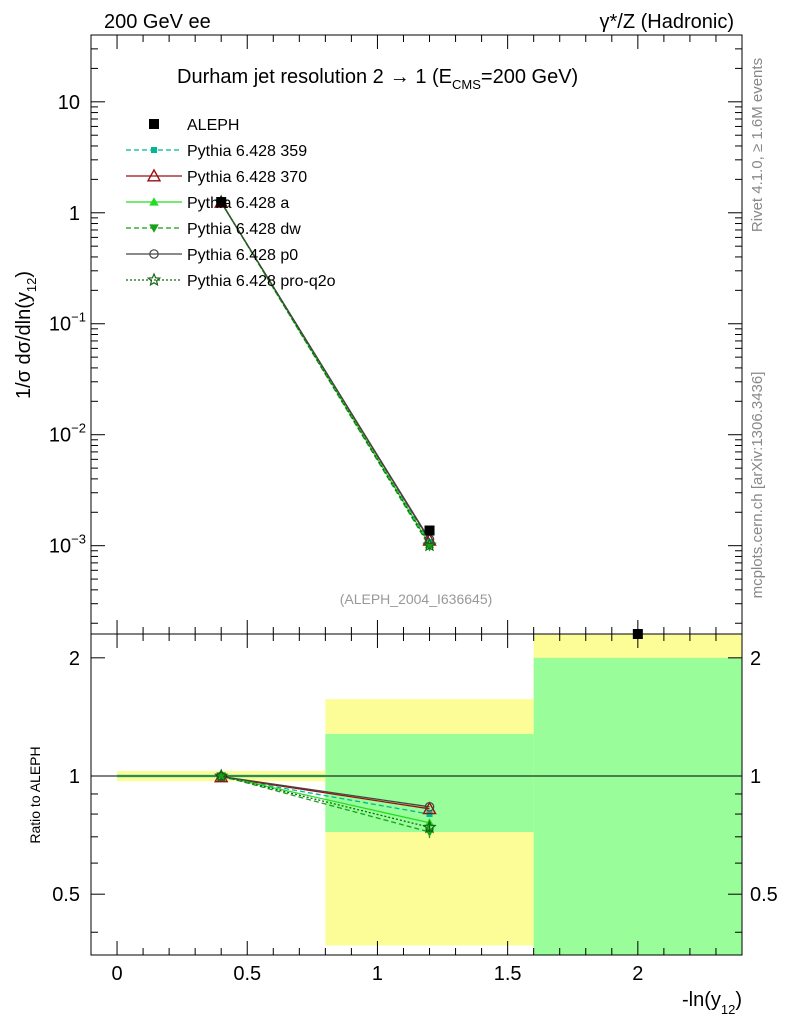 This screenshot has width=786, height=1024. What do you see at coordinates (755, 659) in the screenshot?
I see `ratio-tick-label-right: 2` at bounding box center [755, 659].